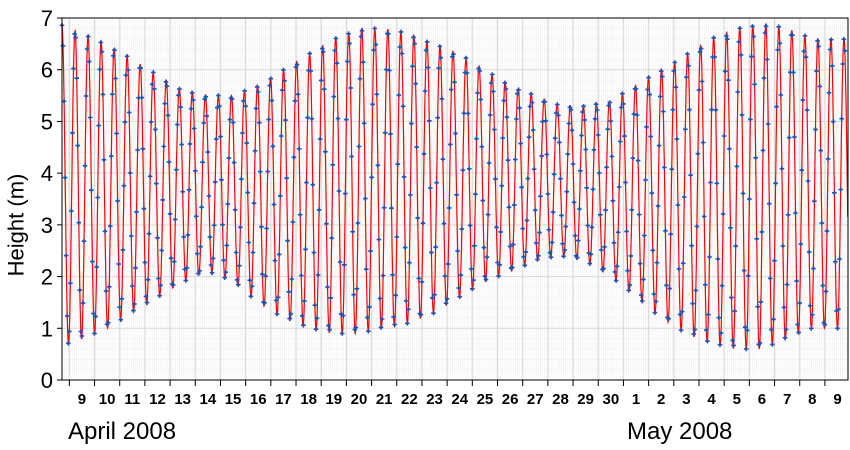 The image size is (850, 450). What do you see at coordinates (132, 399) in the screenshot?
I see `x-tick-label: 11` at bounding box center [132, 399].